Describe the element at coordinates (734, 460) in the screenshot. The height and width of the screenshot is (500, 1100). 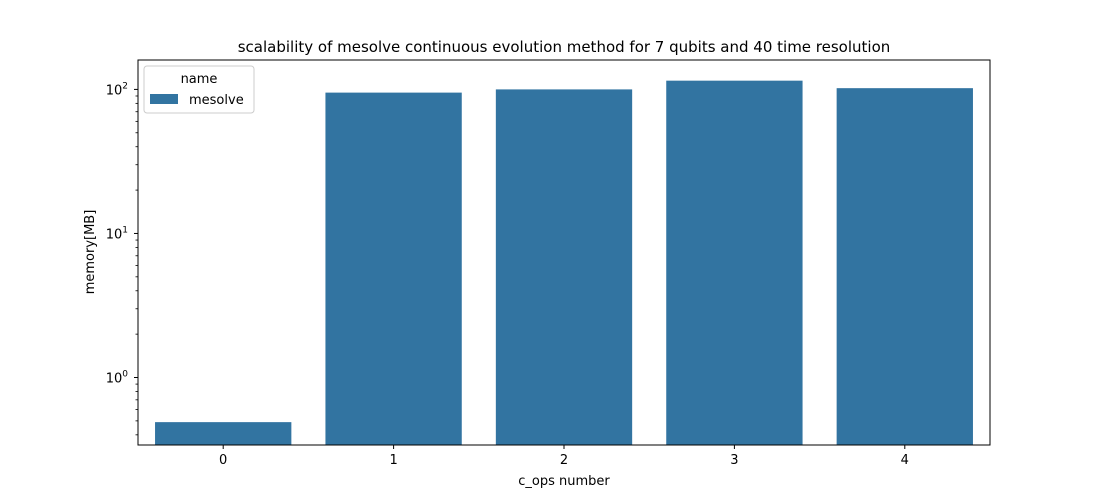
I see `x-tick-label: 3` at that location.